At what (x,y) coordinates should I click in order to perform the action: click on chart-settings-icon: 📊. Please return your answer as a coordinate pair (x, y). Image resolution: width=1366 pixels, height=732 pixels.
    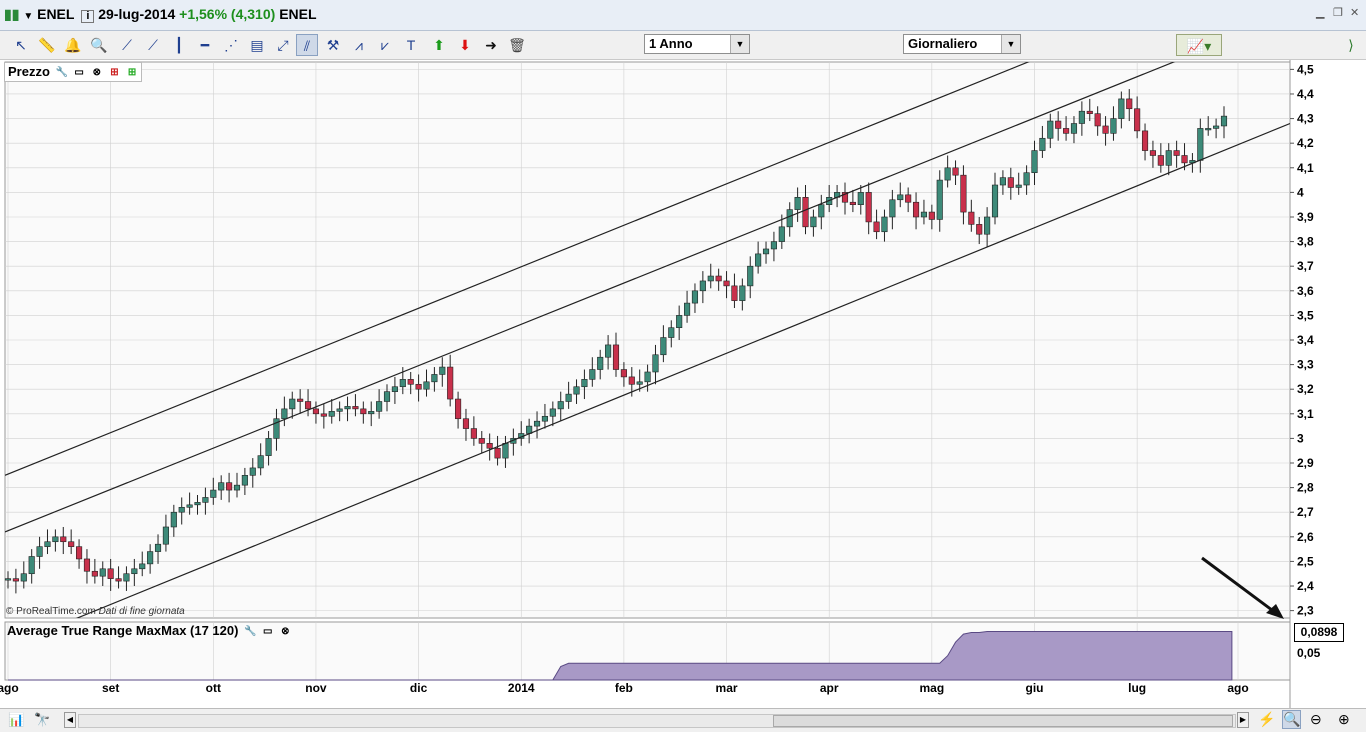
    Looking at the image, I should click on (16, 719).